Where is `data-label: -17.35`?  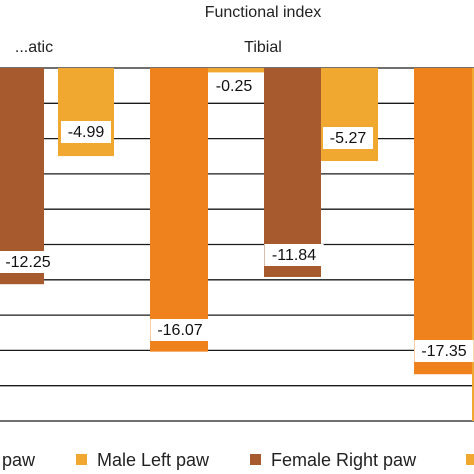
data-label: -17.35 is located at coordinates (443, 351).